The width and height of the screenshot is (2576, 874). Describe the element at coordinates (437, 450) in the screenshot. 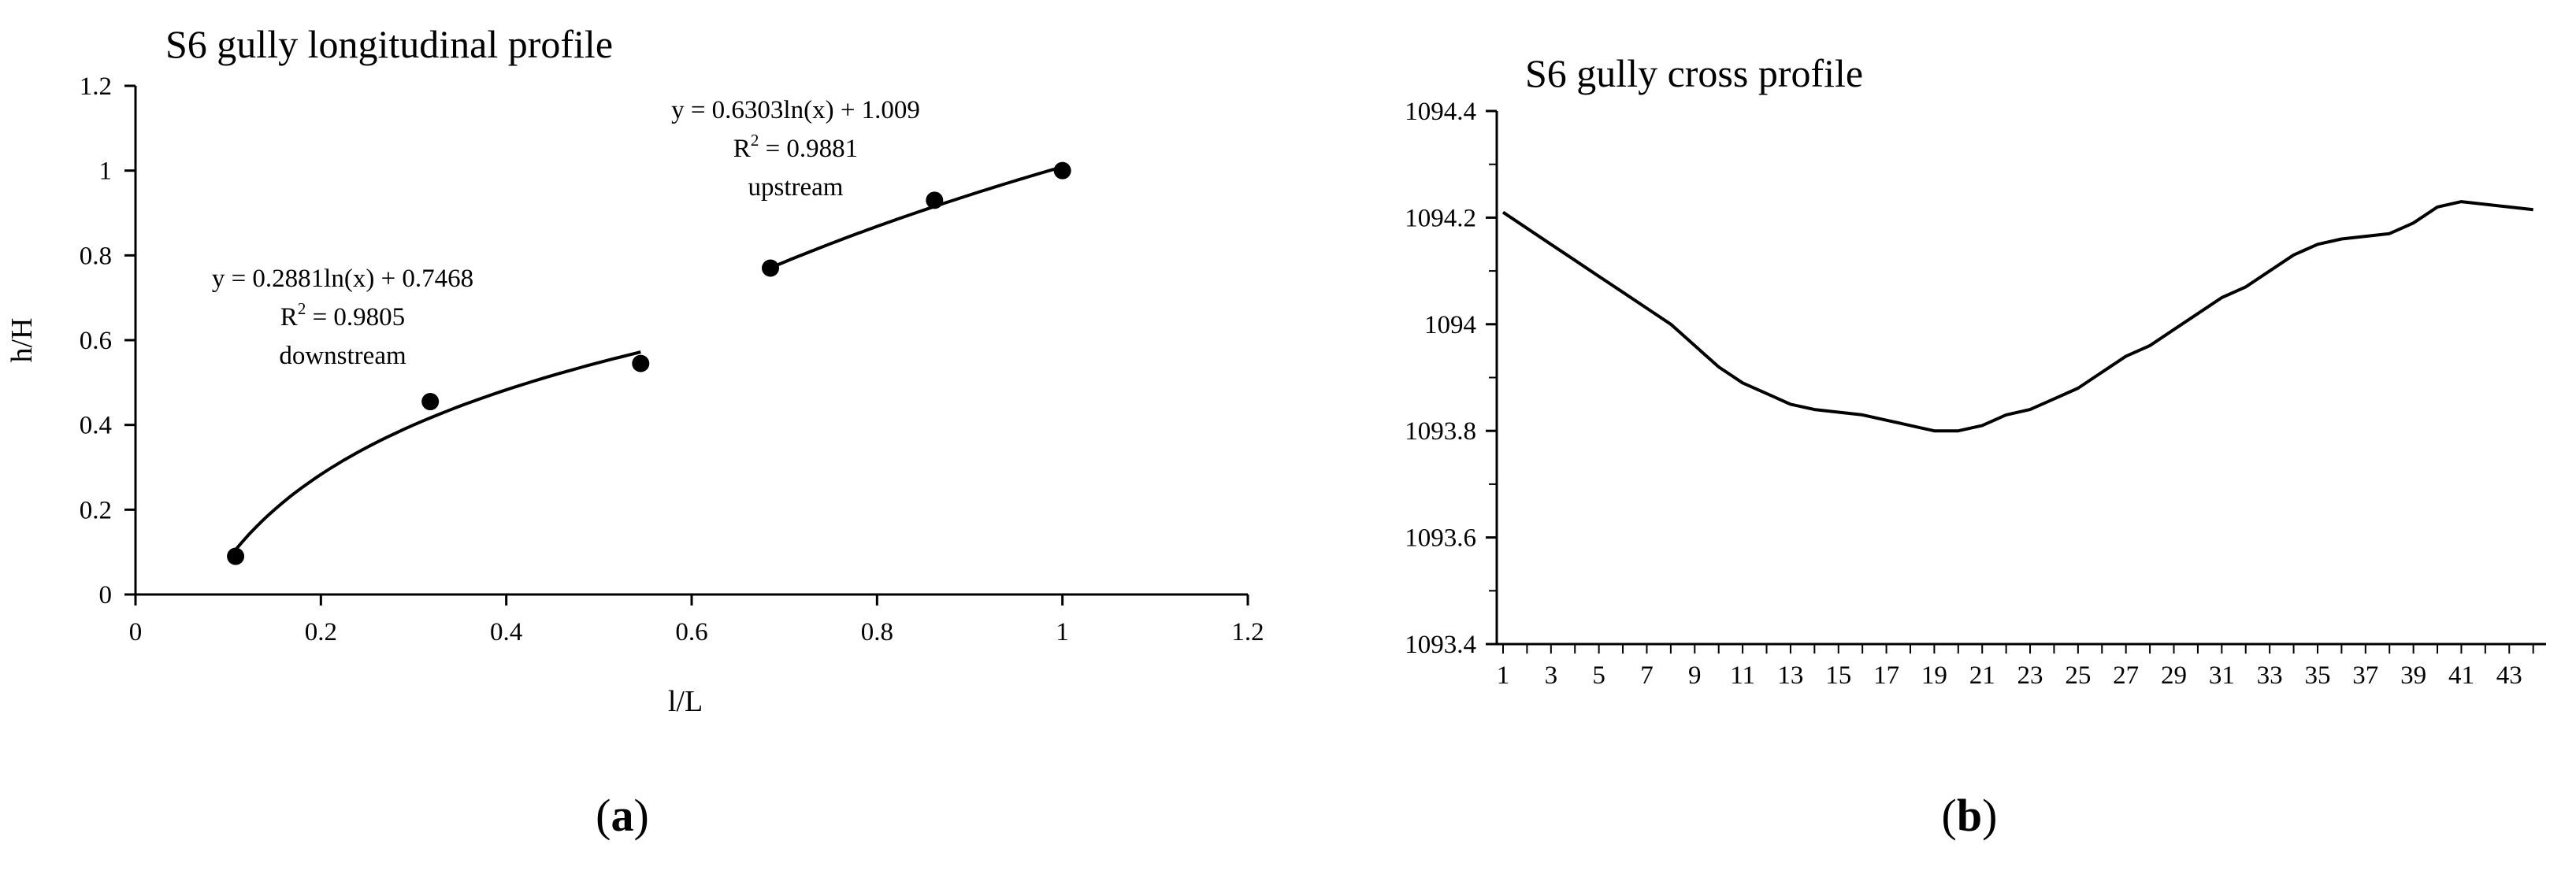

I see `trendline-downstream` at that location.